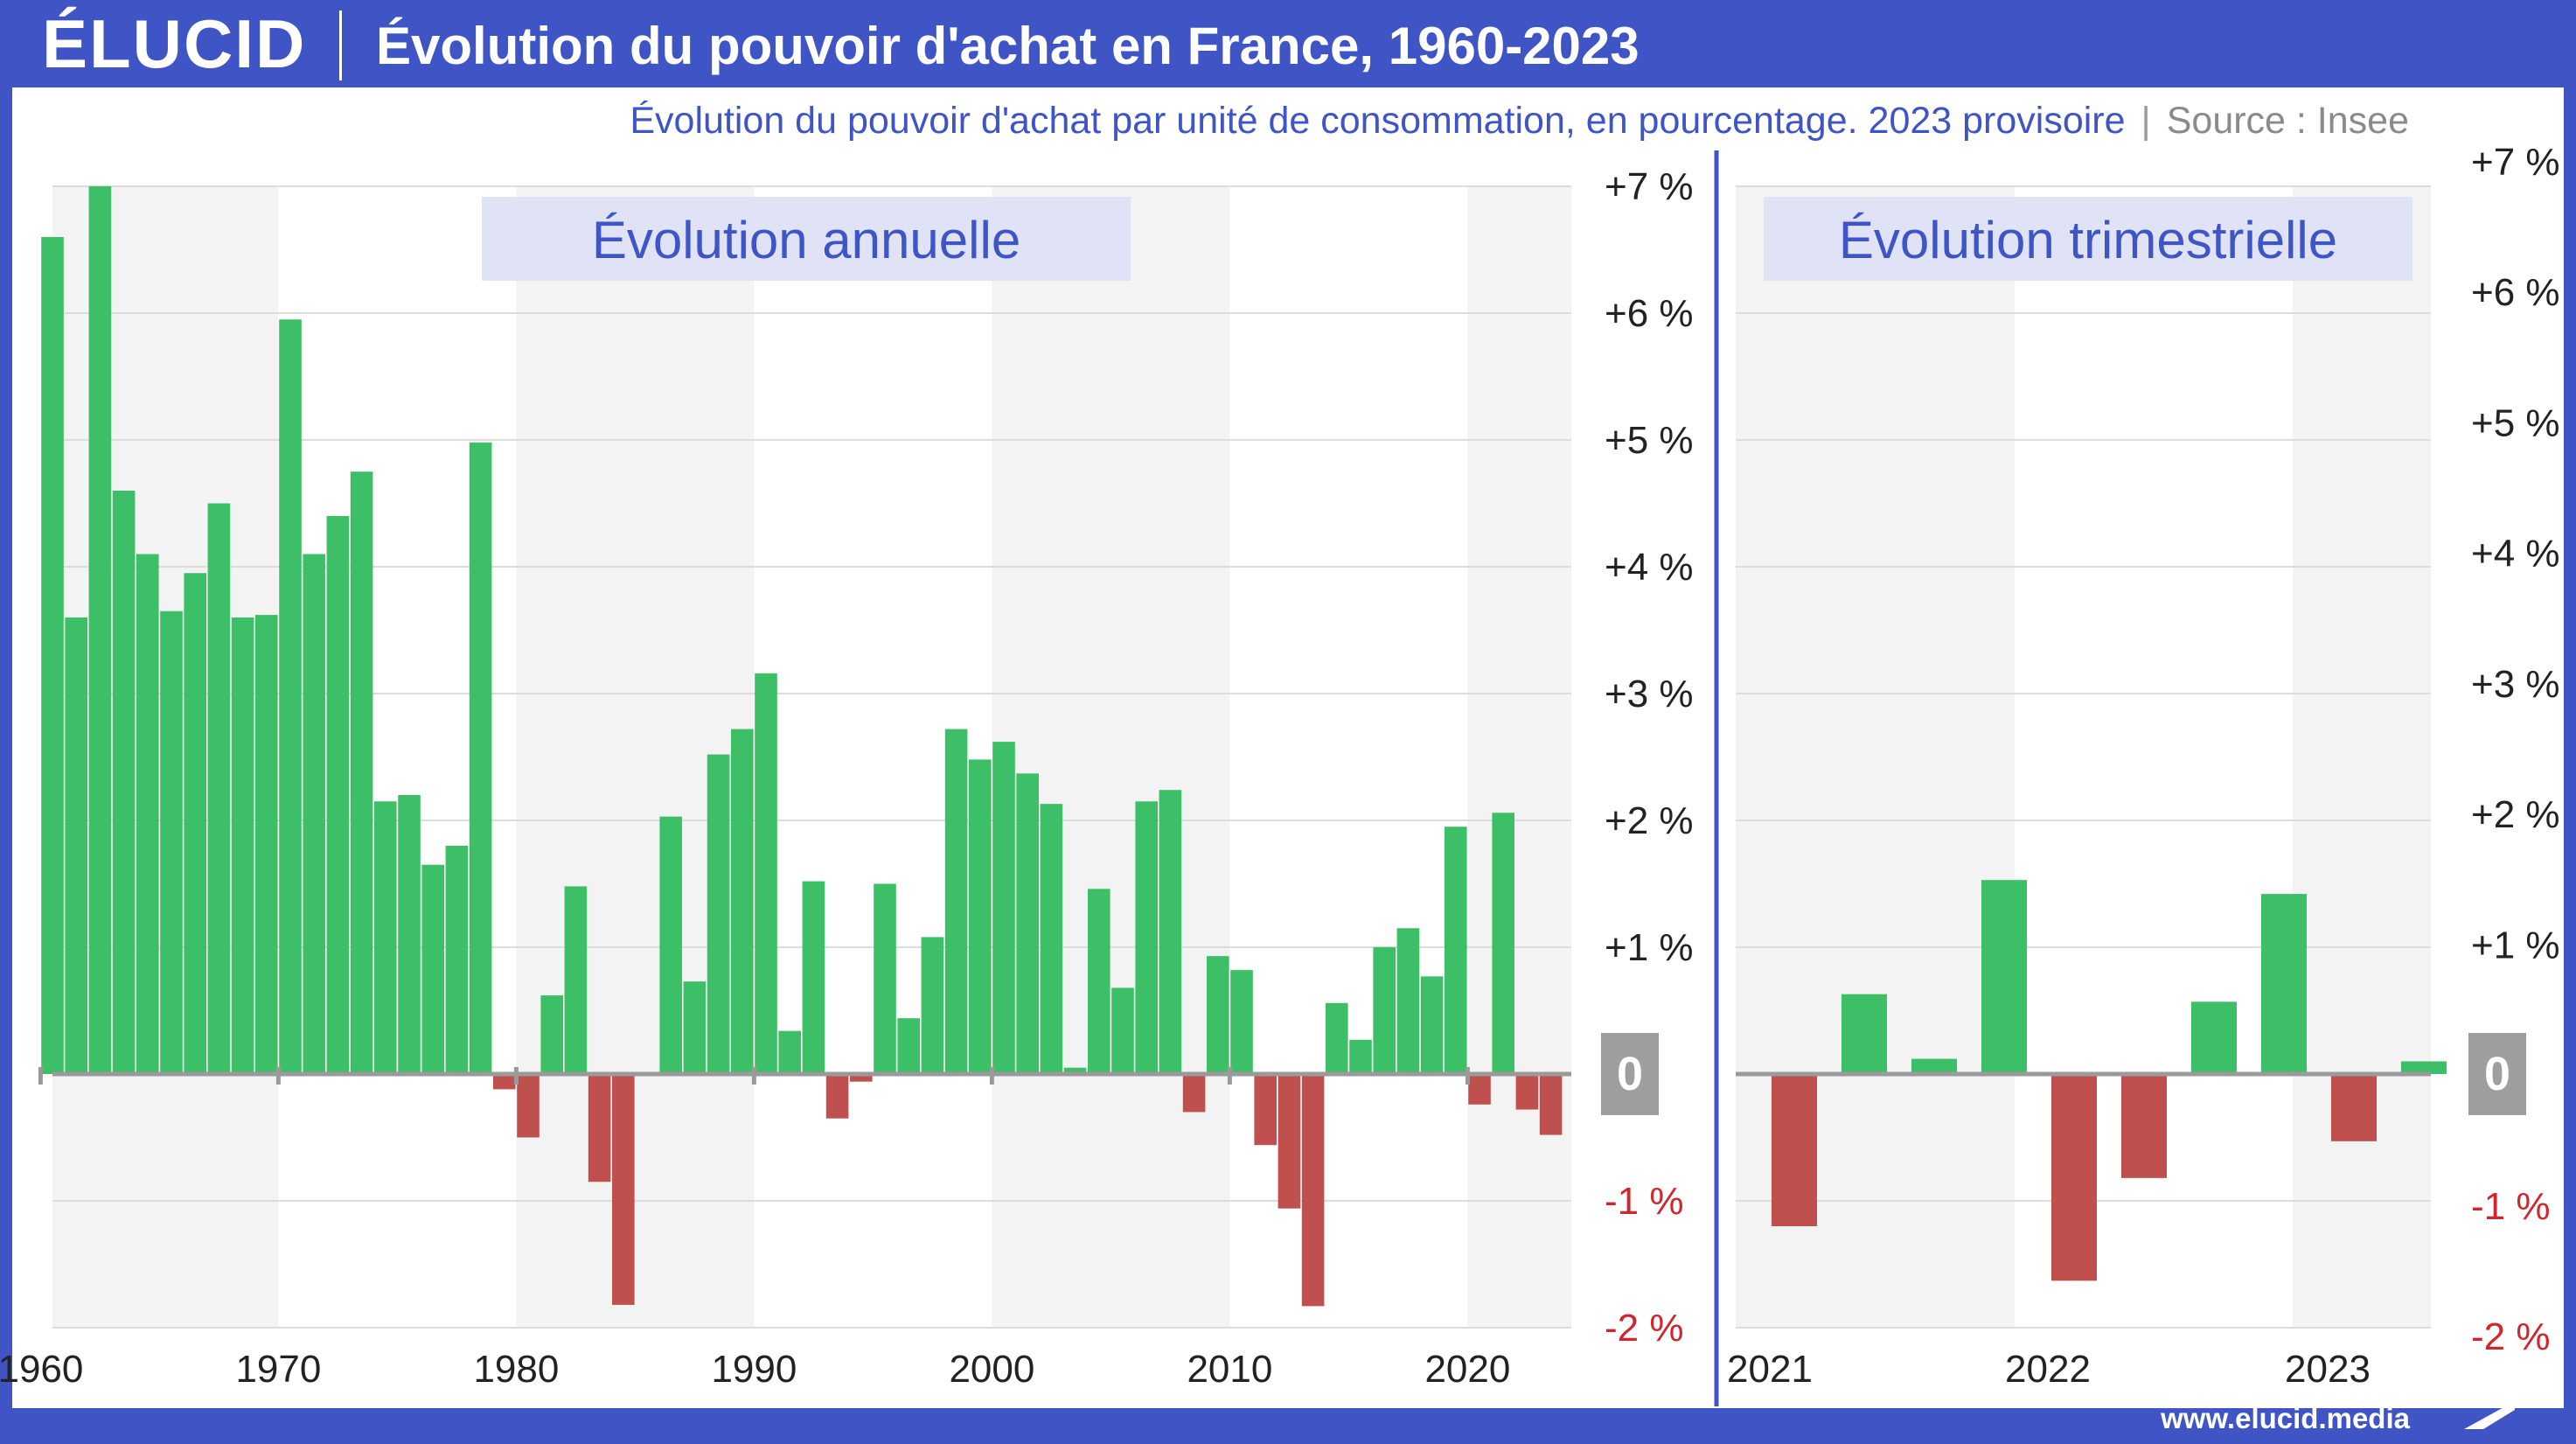 Image resolution: width=2576 pixels, height=1444 pixels. Describe the element at coordinates (670, 945) in the screenshot. I see `bar-year-1986` at that location.